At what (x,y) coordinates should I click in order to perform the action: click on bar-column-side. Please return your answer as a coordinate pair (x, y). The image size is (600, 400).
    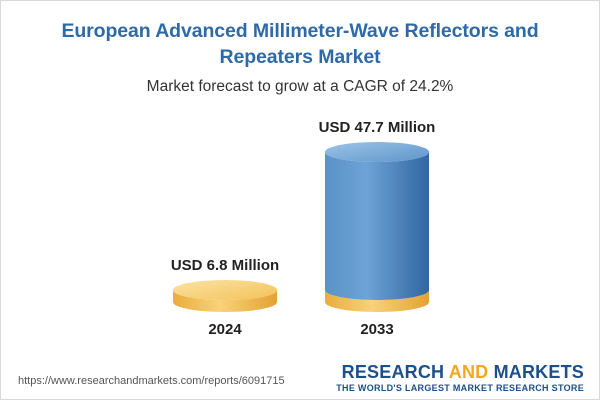
    Looking at the image, I should click on (377, 226).